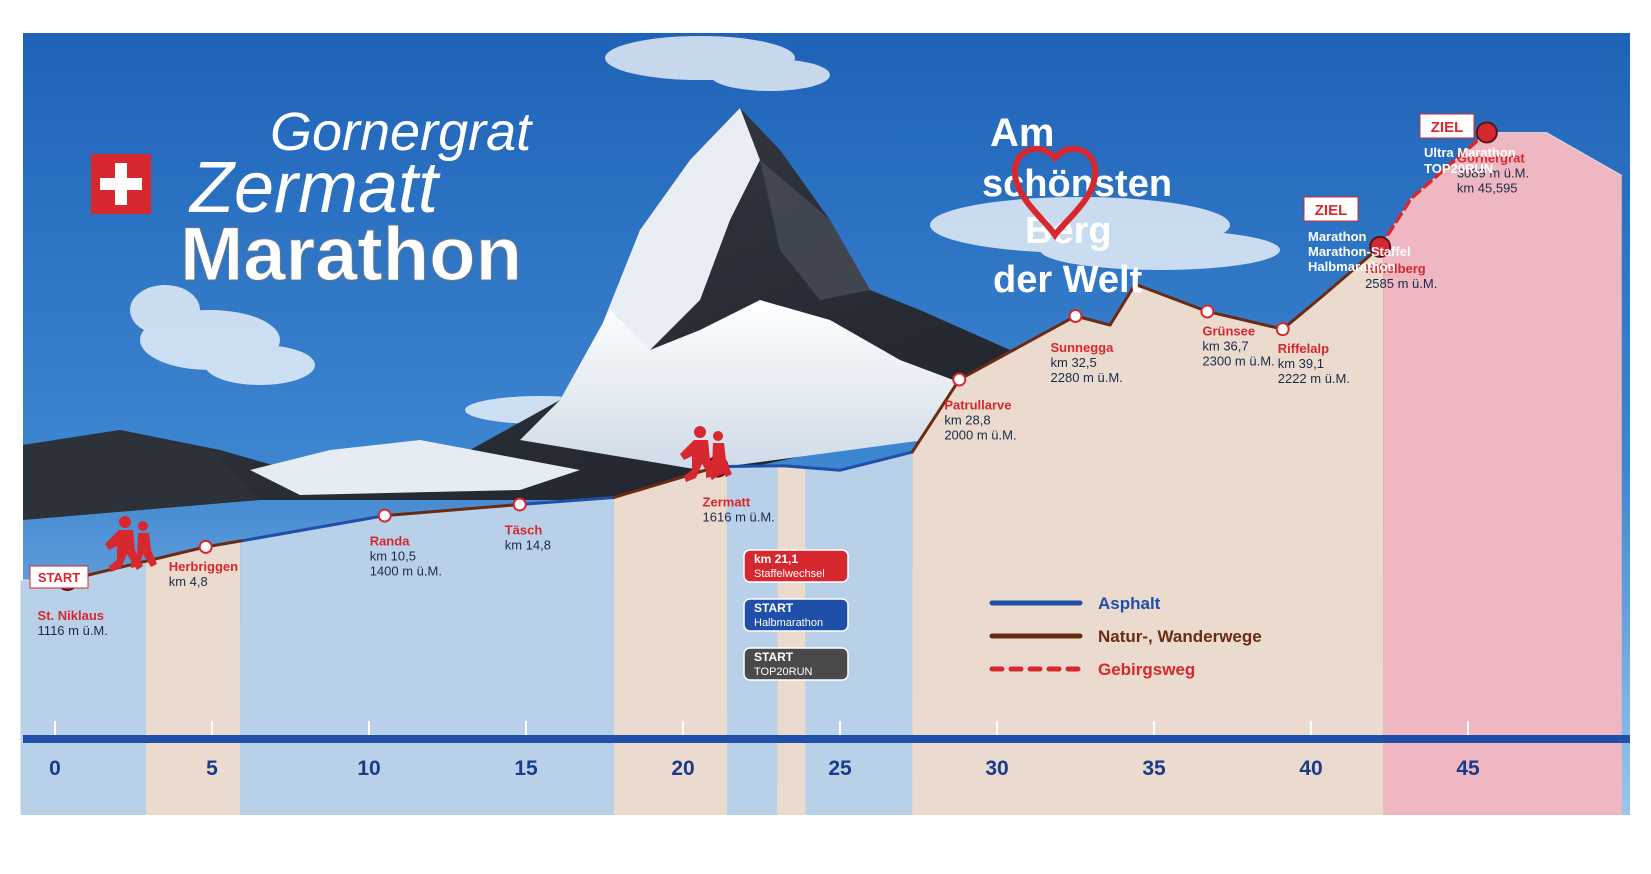 Image resolution: width=1651 pixels, height=874 pixels. Describe the element at coordinates (71, 615) in the screenshot. I see `station-name-st-niklaus: St. Niklaus` at that location.